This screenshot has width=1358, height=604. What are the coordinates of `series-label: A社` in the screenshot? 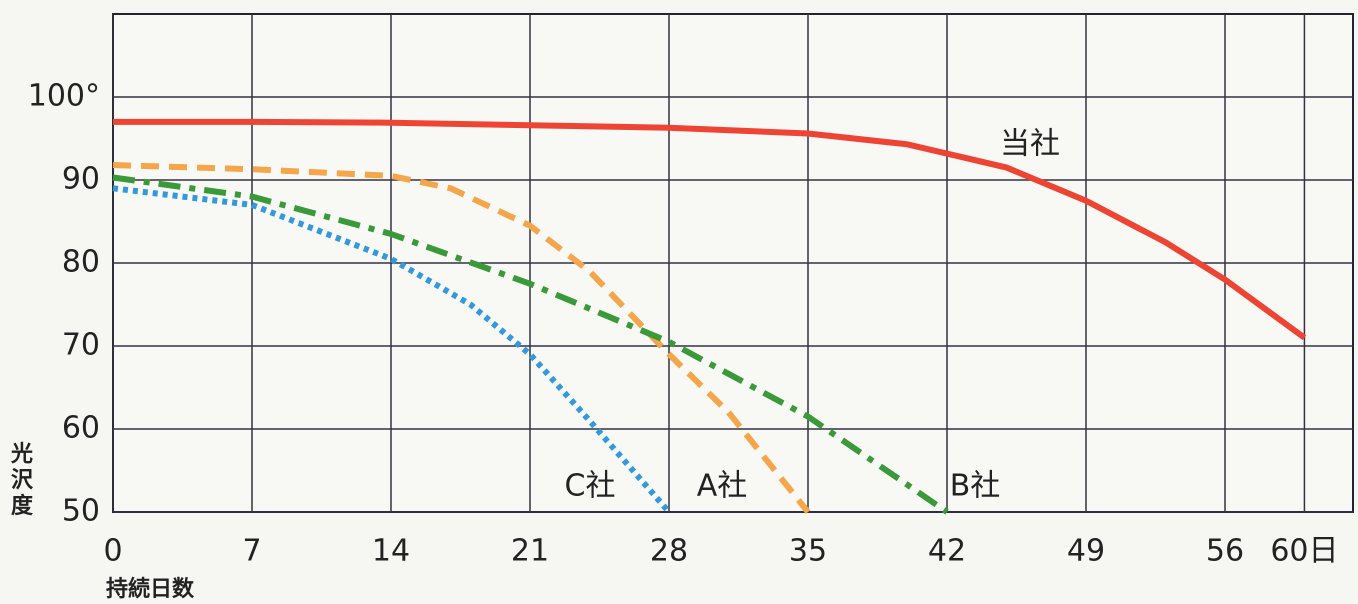 It's located at (722, 486).